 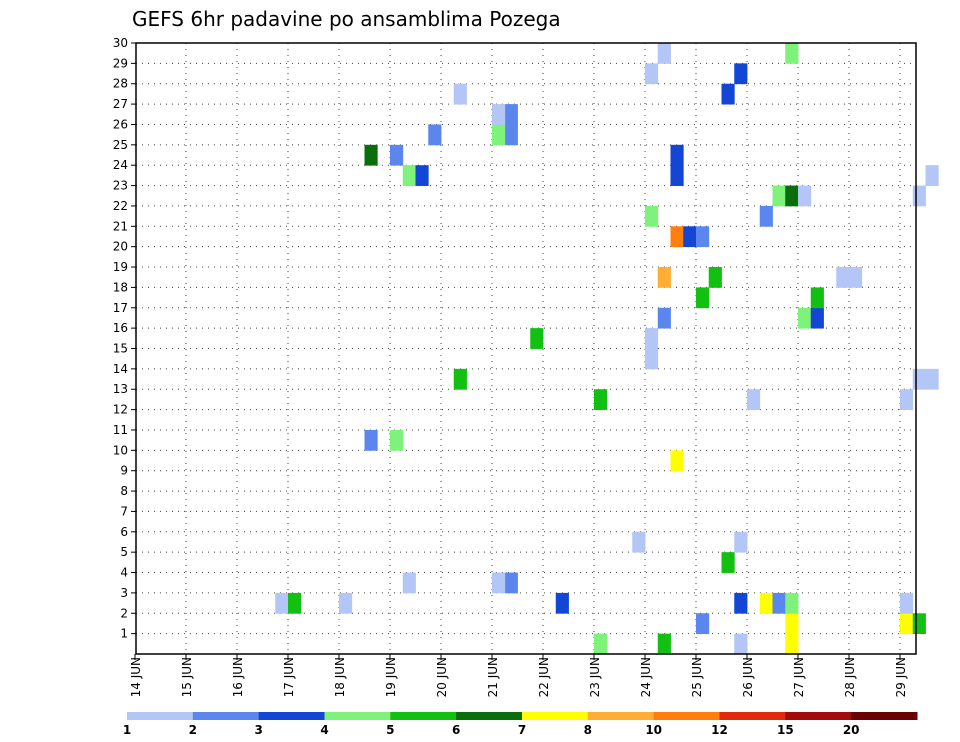 What do you see at coordinates (258, 730) in the screenshot?
I see `legend-label: 3` at bounding box center [258, 730].